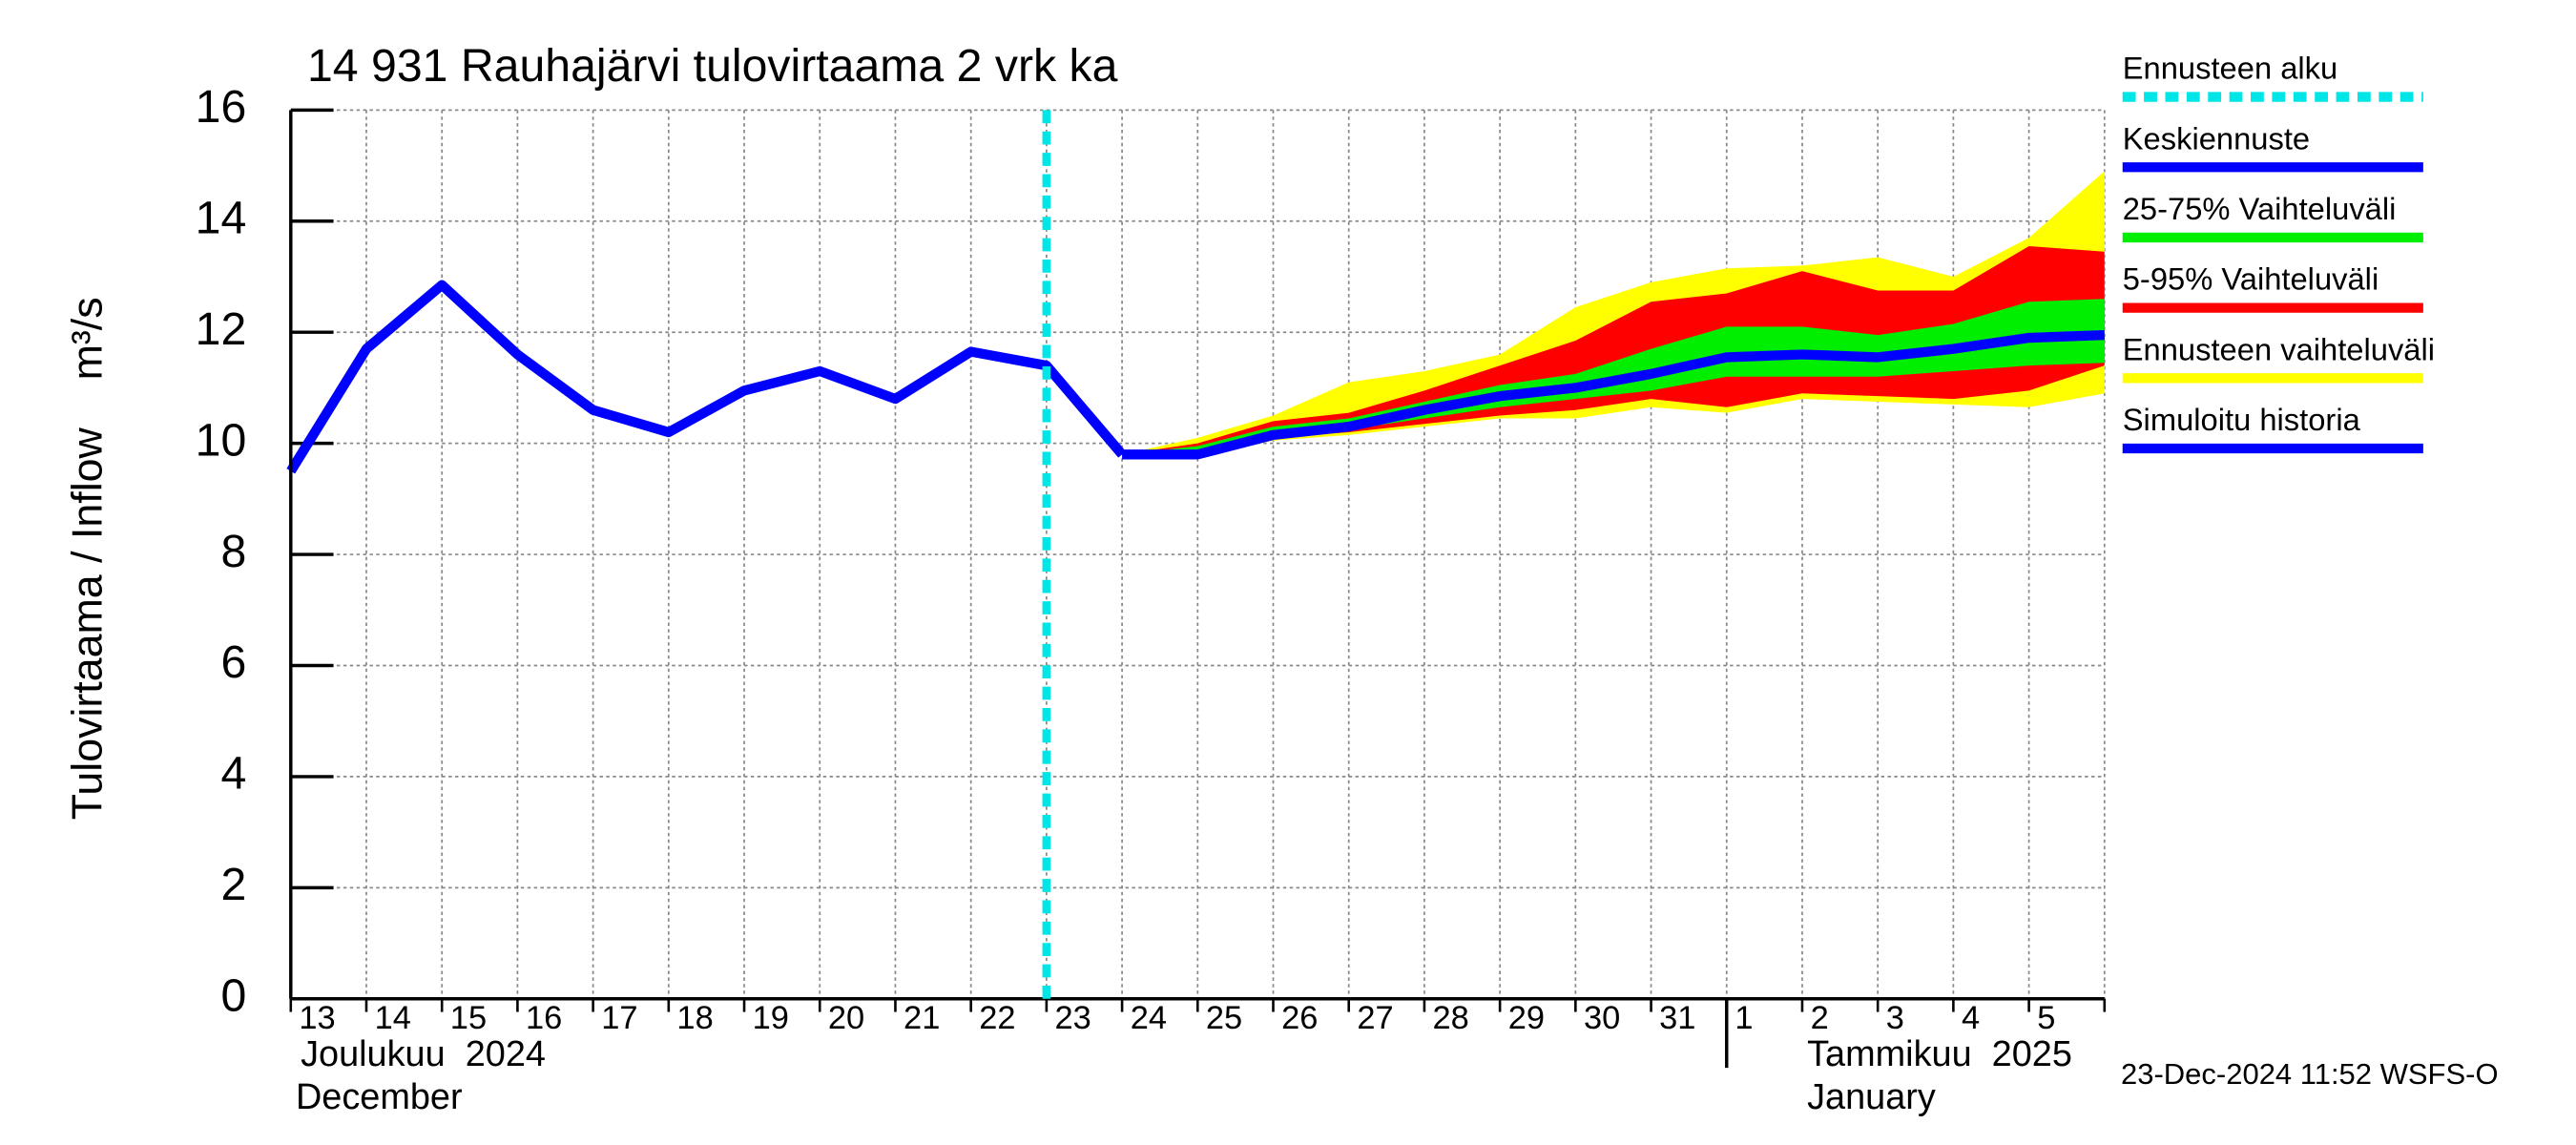  What do you see at coordinates (233, 996) in the screenshot?
I see `y-tick-label: 0` at bounding box center [233, 996].